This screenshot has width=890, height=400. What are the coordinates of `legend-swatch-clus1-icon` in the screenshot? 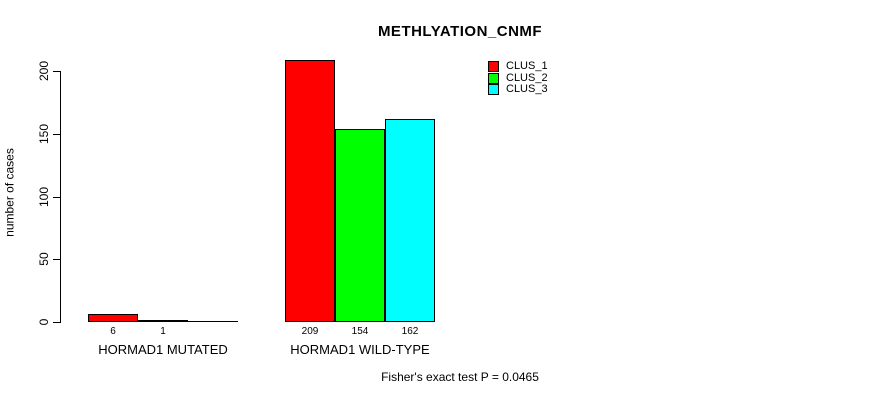 It's located at (493, 66).